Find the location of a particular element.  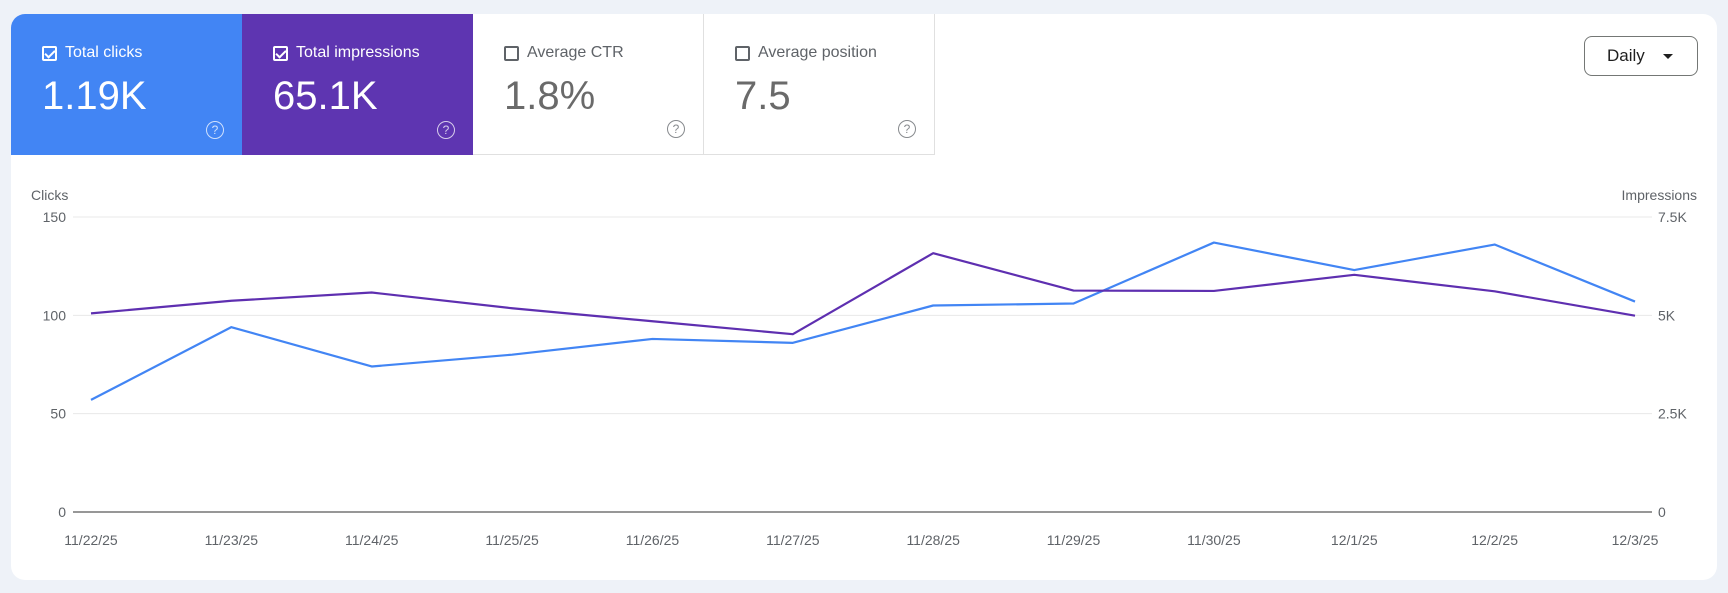

metric-label: Average CTR is located at coordinates (575, 52).